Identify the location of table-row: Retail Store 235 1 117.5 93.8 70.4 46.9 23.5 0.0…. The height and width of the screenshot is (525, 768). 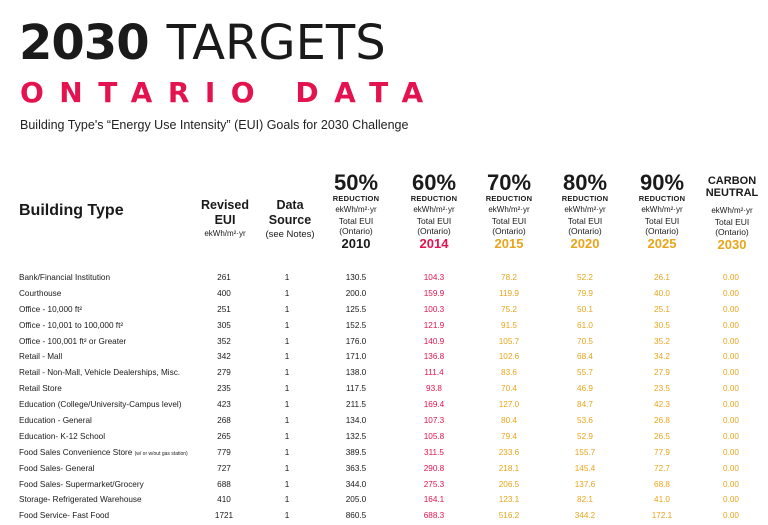
(389, 390).